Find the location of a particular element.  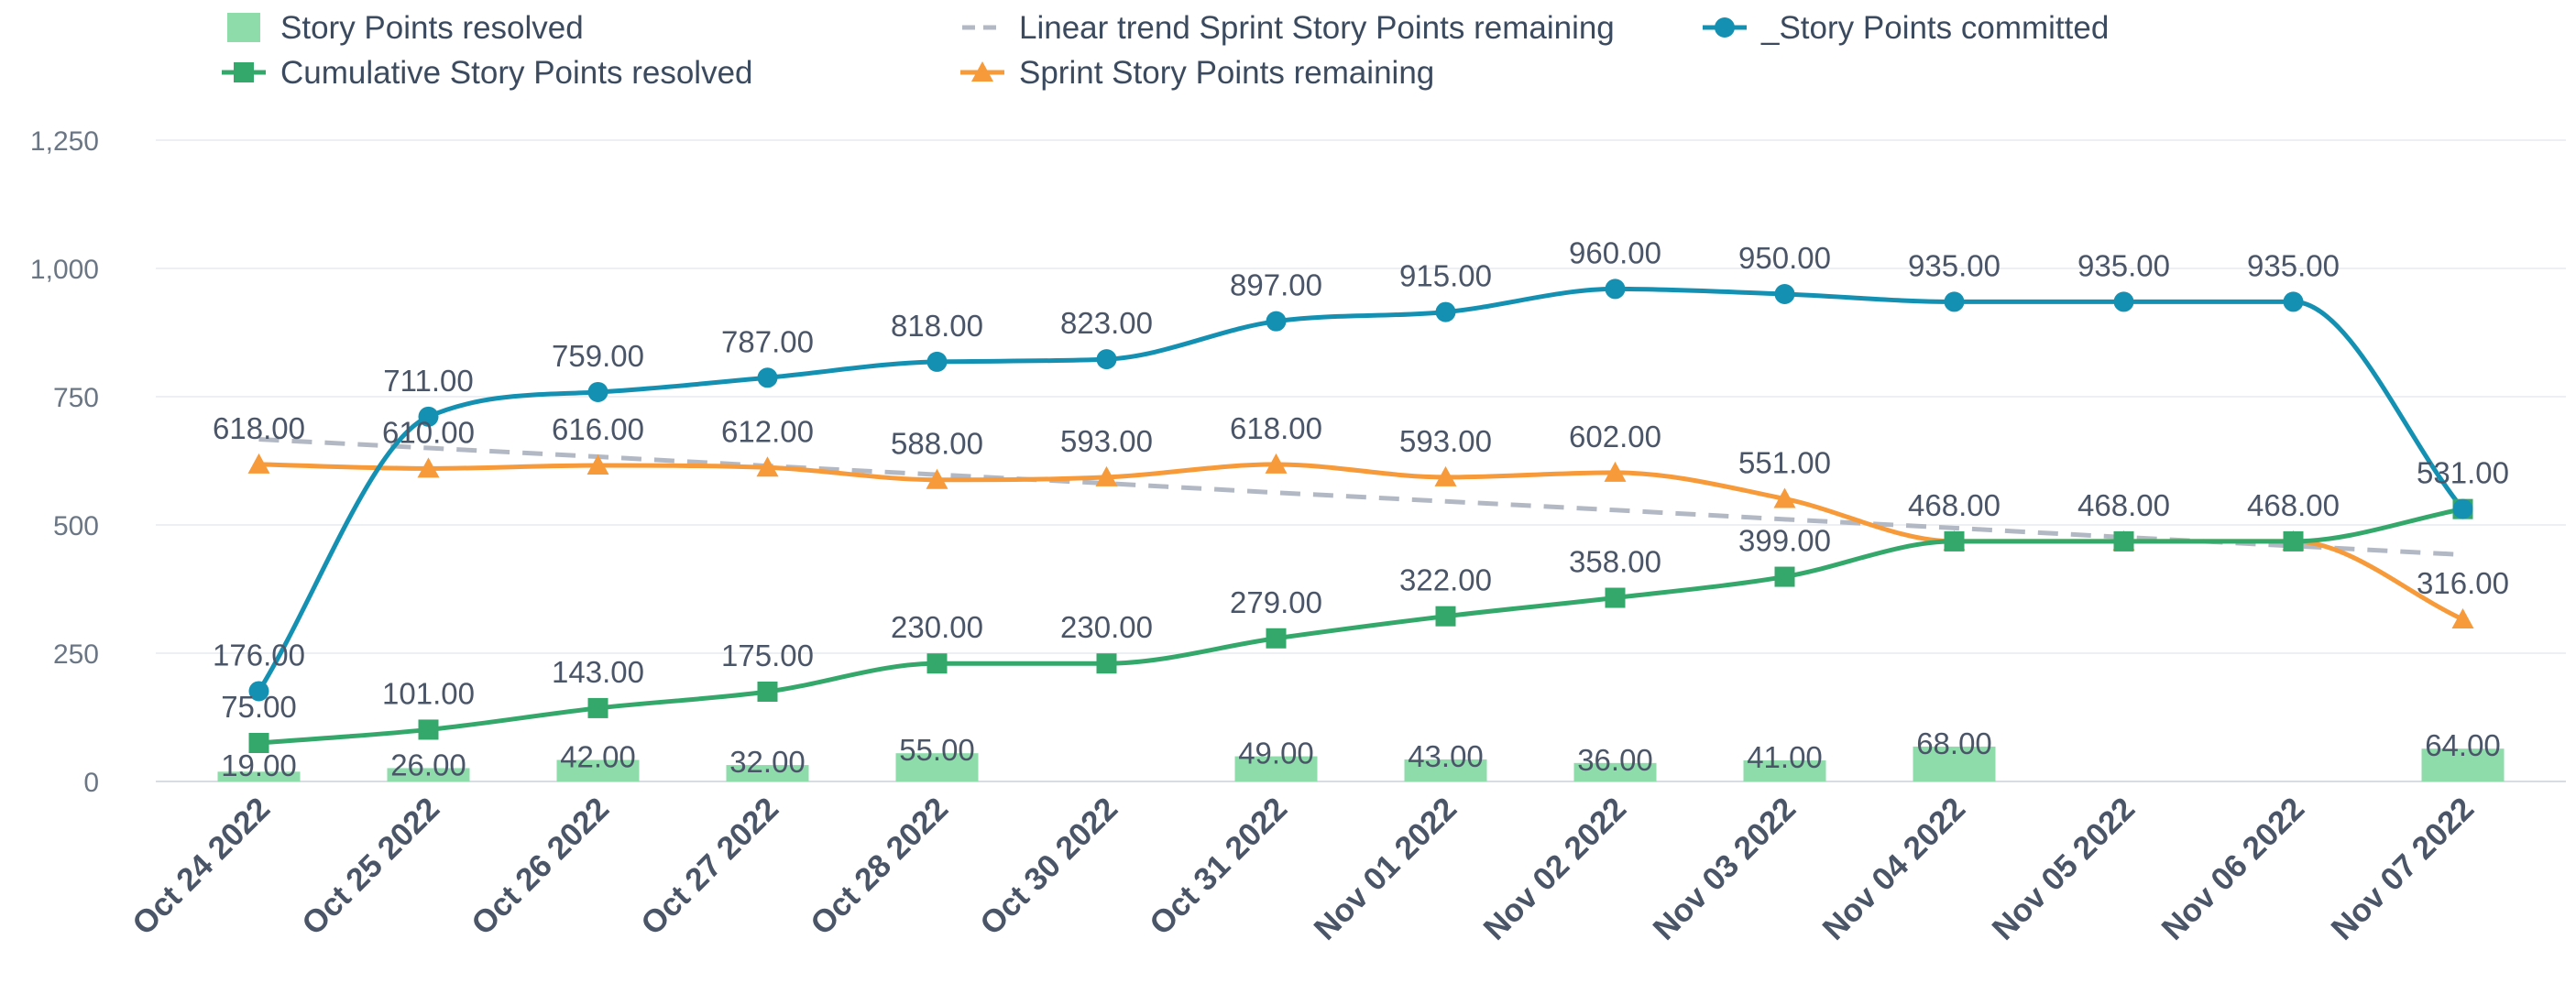

legend-item-cumulative: Cumulative Story Points resolved is located at coordinates (487, 73).